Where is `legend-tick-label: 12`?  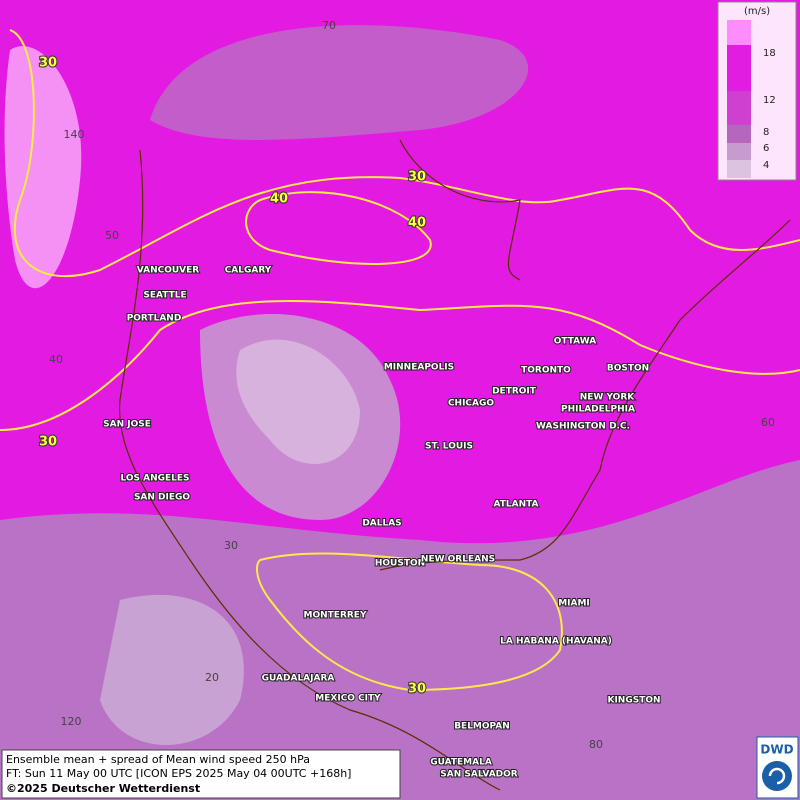
legend-tick-label: 12 is located at coordinates (769, 100).